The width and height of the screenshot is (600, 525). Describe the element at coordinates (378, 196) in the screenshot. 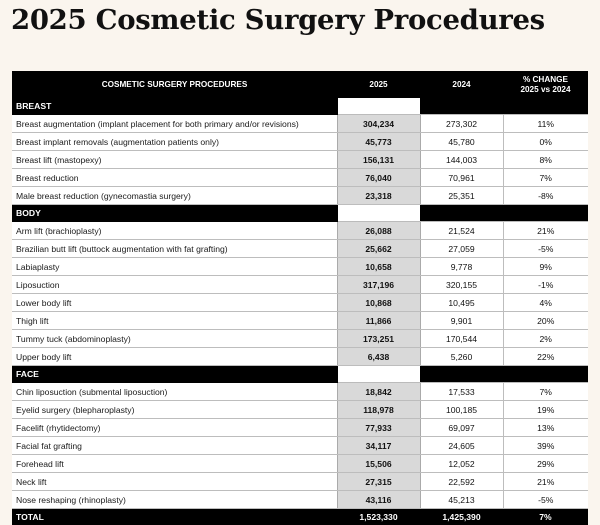

I see `value-2025: 23,318` at that location.